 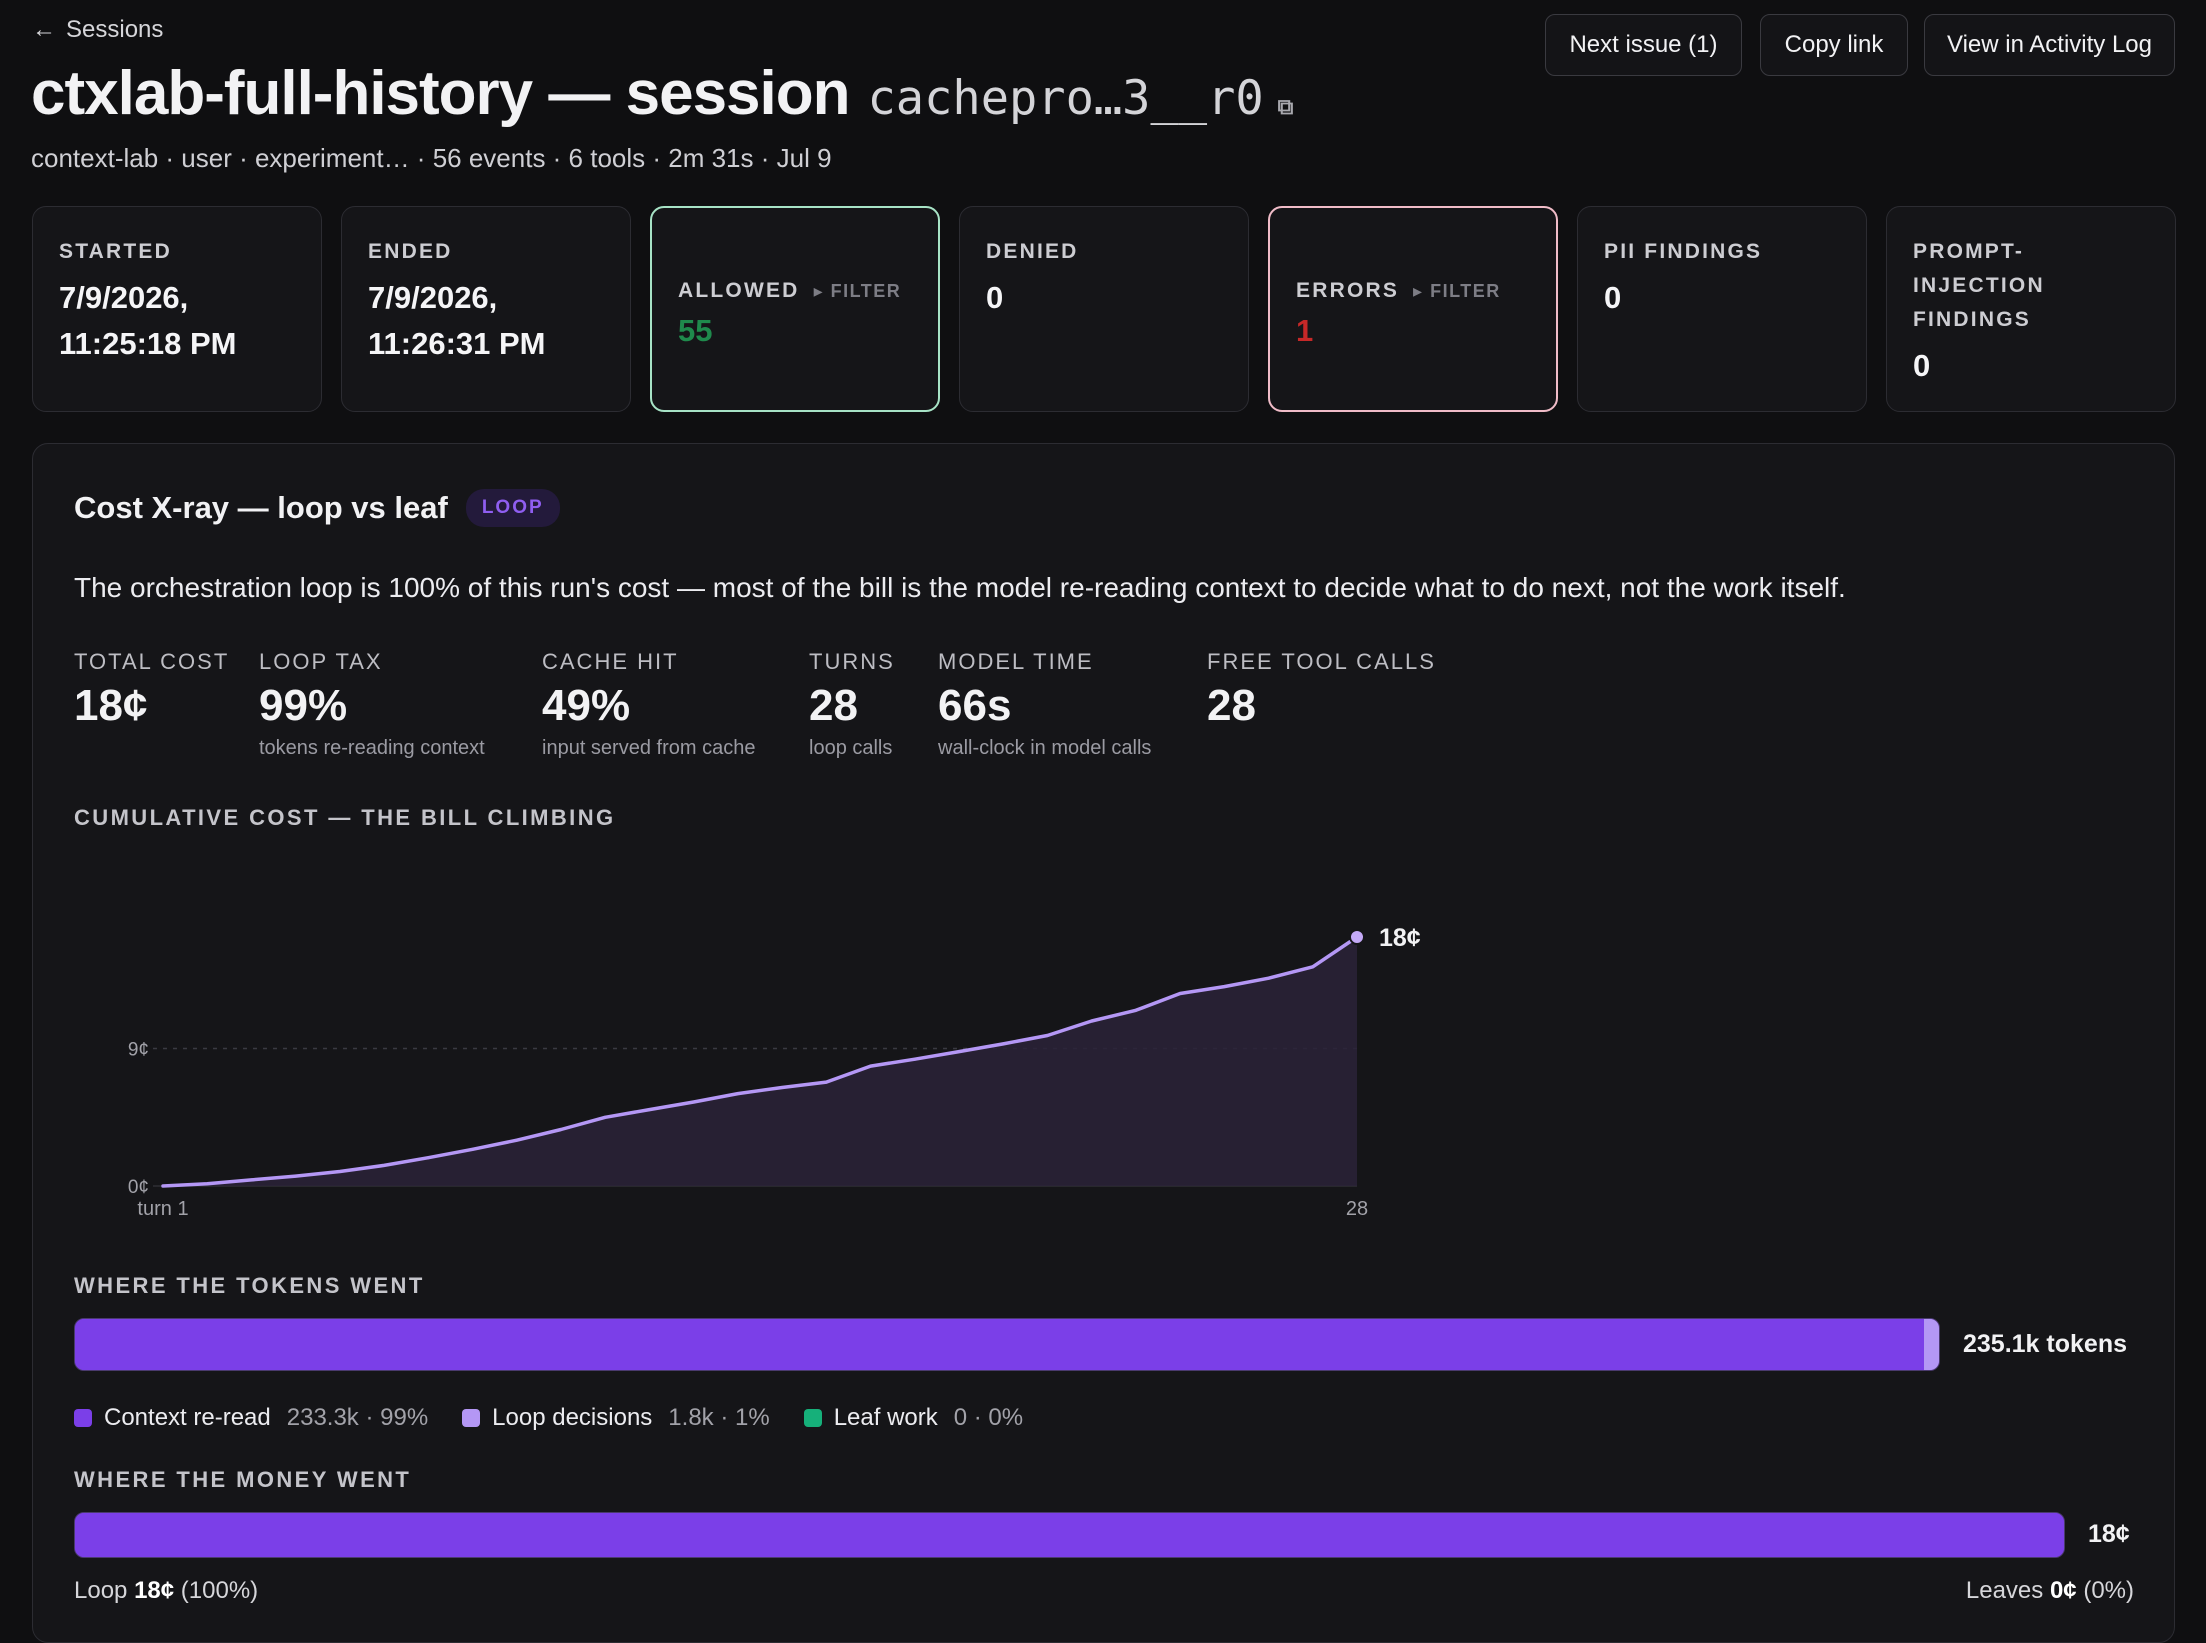 I want to click on metric-sub: loop calls, so click(x=851, y=748).